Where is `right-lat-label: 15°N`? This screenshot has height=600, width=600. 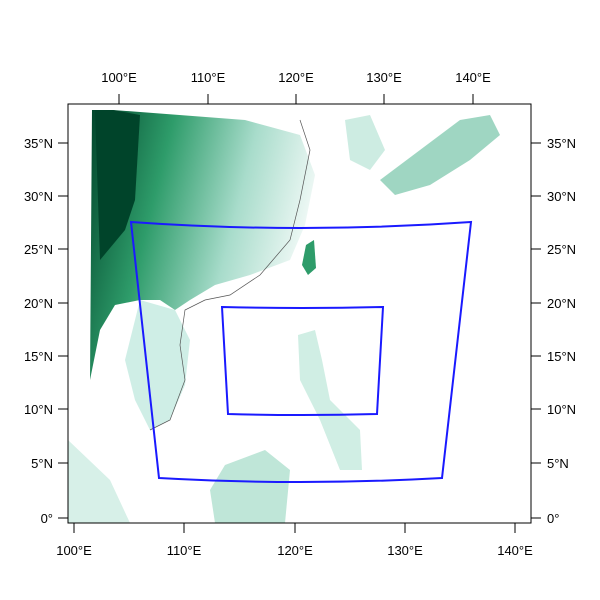
right-lat-label: 15°N is located at coordinates (561, 356).